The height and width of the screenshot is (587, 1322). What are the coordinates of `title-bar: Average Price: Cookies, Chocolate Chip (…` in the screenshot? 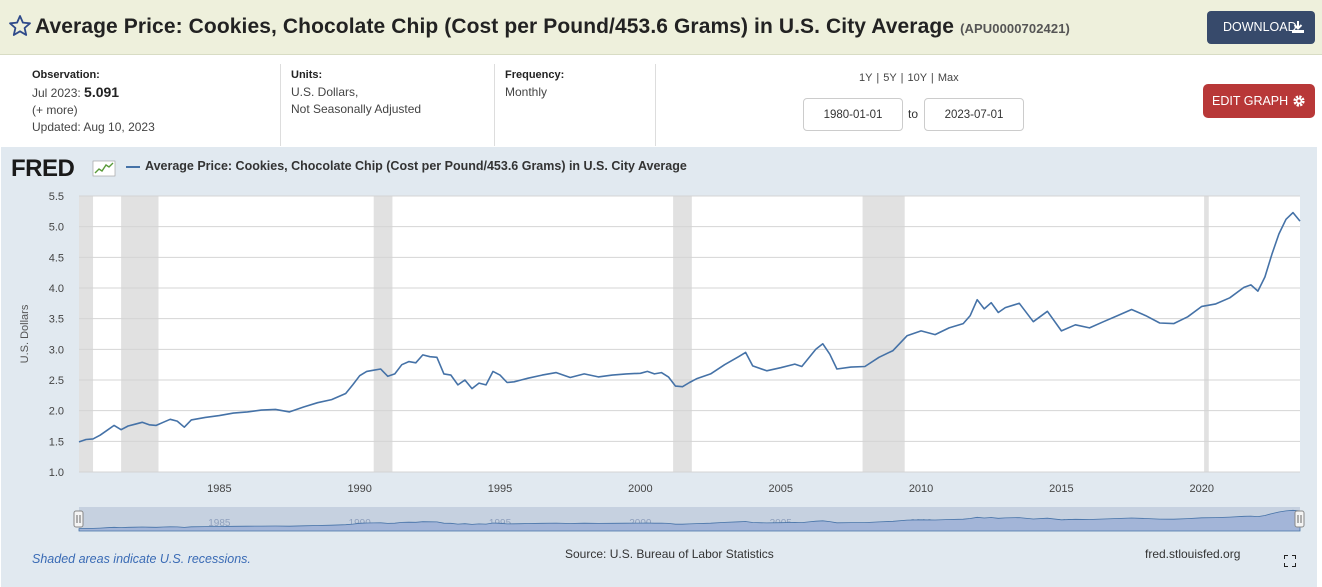 It's located at (661, 27).